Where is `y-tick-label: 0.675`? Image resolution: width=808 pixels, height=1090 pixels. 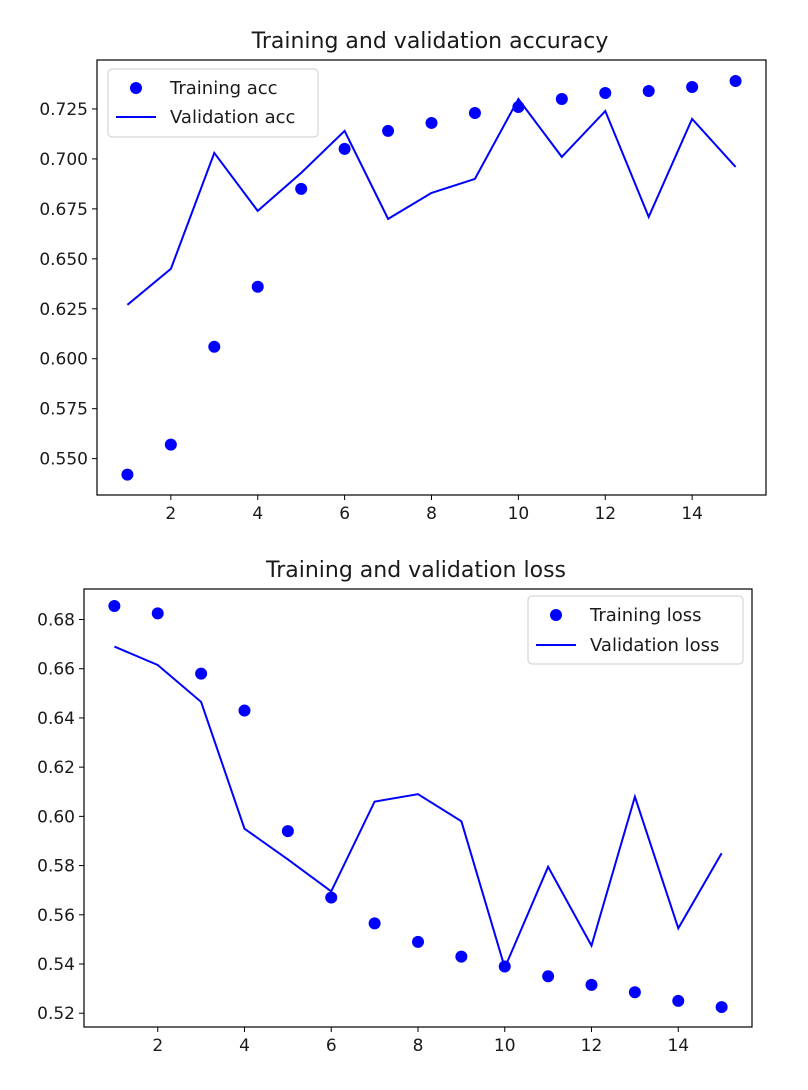 y-tick-label: 0.675 is located at coordinates (63, 210).